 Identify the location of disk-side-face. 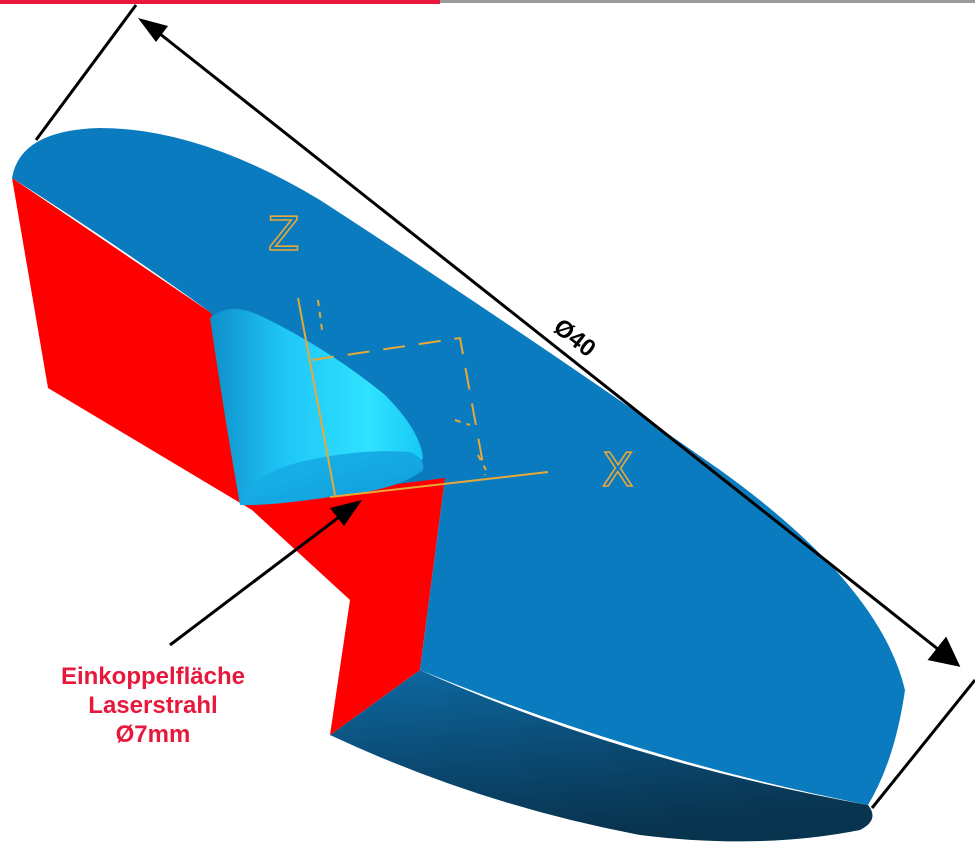
(601, 756).